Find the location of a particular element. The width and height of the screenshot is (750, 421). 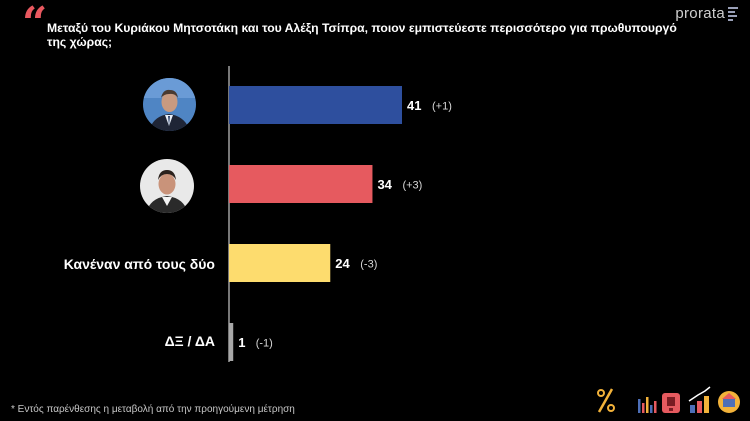

avatar-tsipras is located at coordinates (167, 186).